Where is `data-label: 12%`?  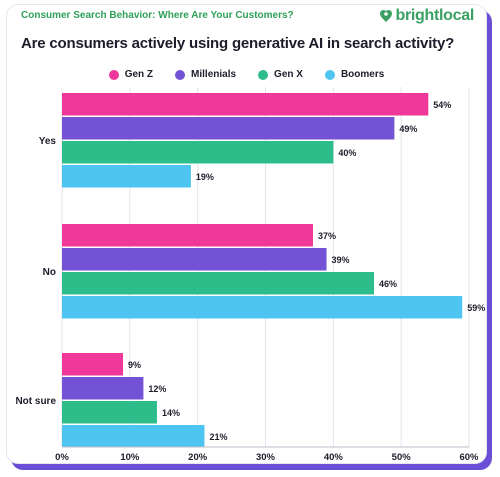 data-label: 12% is located at coordinates (157, 389).